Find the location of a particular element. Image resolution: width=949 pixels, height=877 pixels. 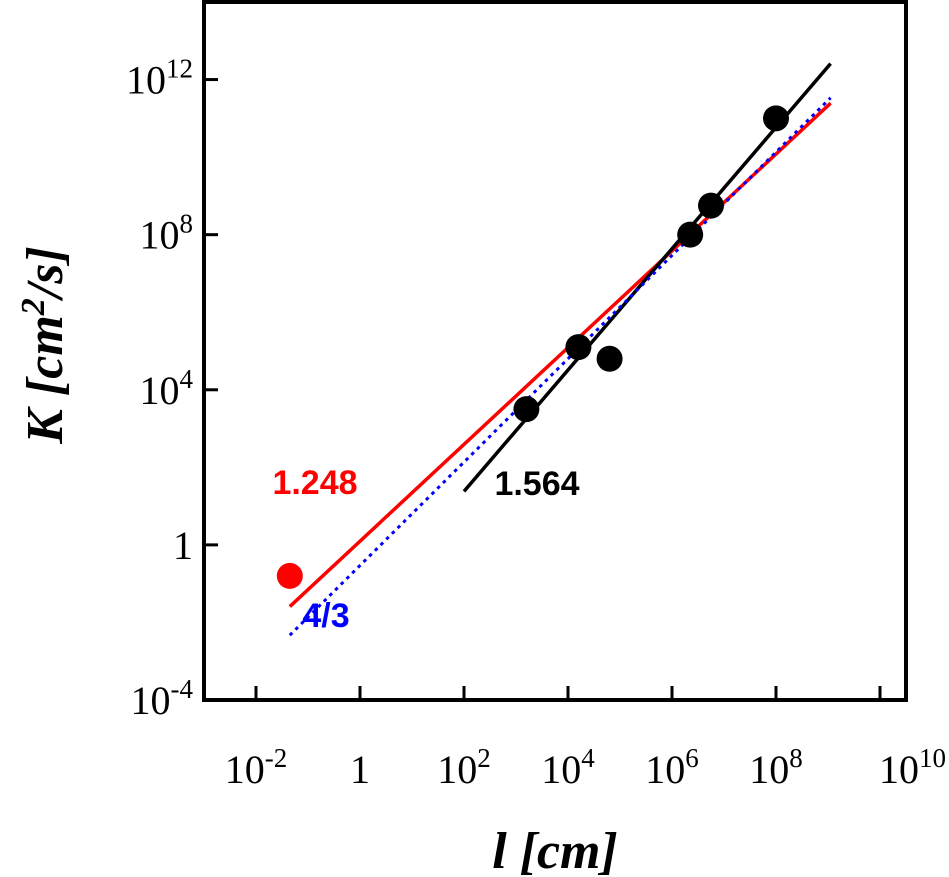

y-tick-label-0-exponent: -4 is located at coordinates (182, 689).